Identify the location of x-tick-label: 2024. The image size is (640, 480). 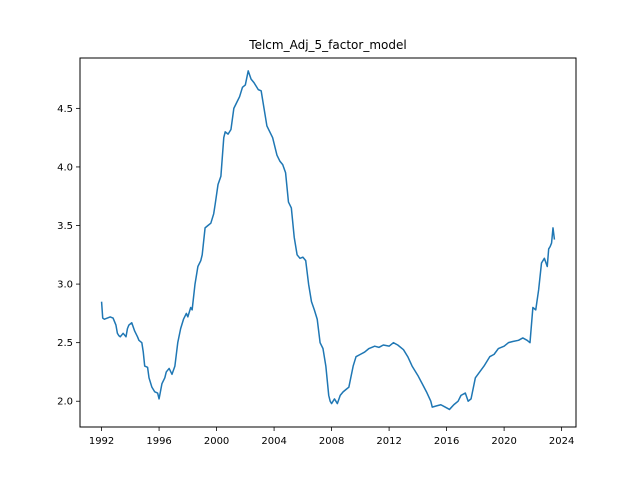
(561, 441).